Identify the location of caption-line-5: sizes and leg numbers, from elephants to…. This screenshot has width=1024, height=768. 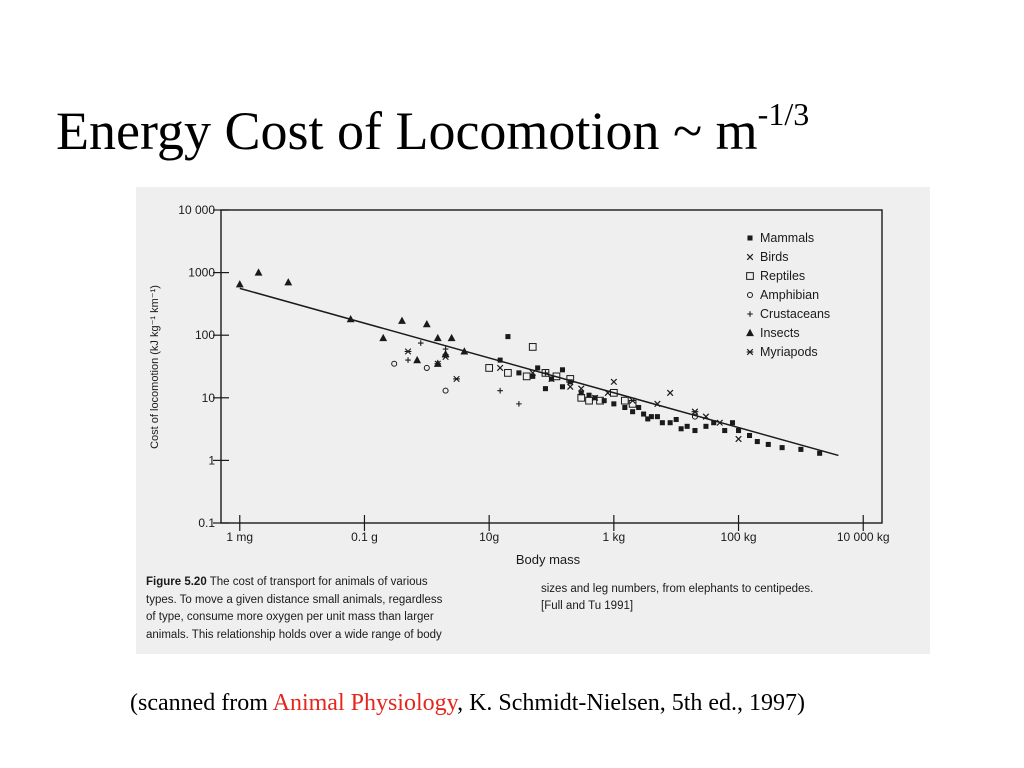
(677, 589).